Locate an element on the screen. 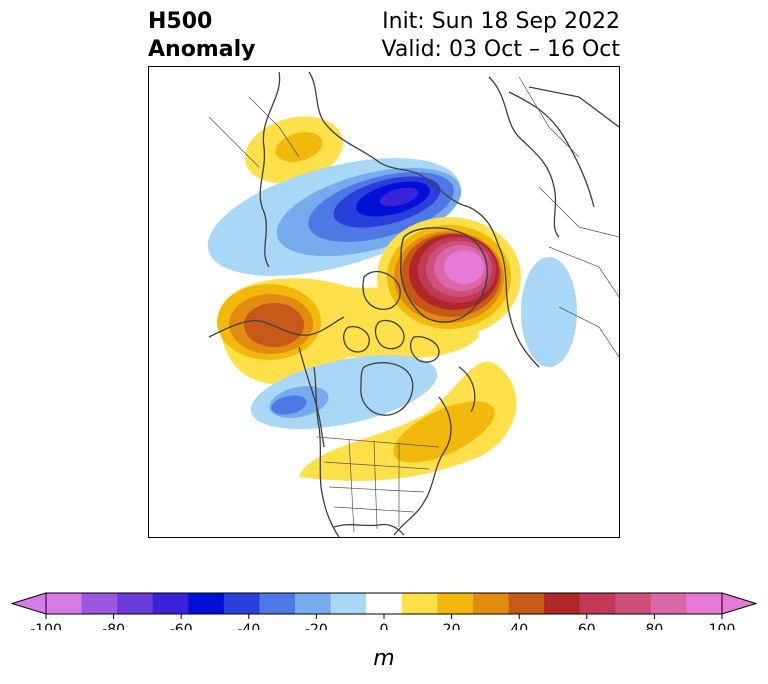  colorbar-tick-label: 100 is located at coordinates (722, 626).